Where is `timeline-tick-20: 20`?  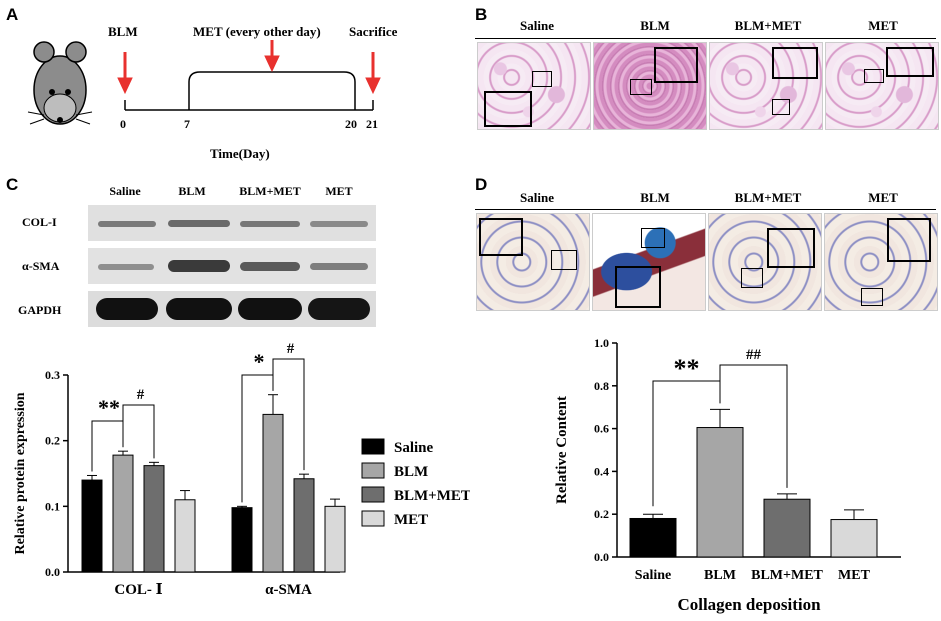
timeline-tick-20: 20 is located at coordinates (351, 124).